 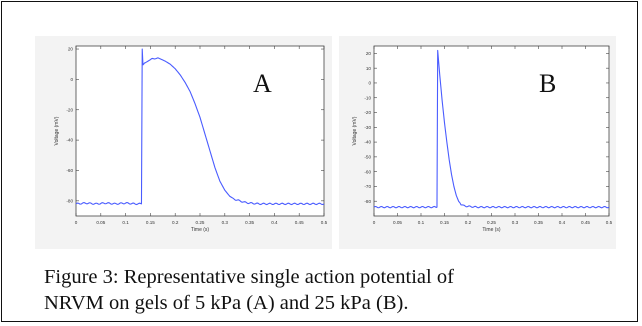 I want to click on y-tick-label: -50, so click(x=367, y=156).